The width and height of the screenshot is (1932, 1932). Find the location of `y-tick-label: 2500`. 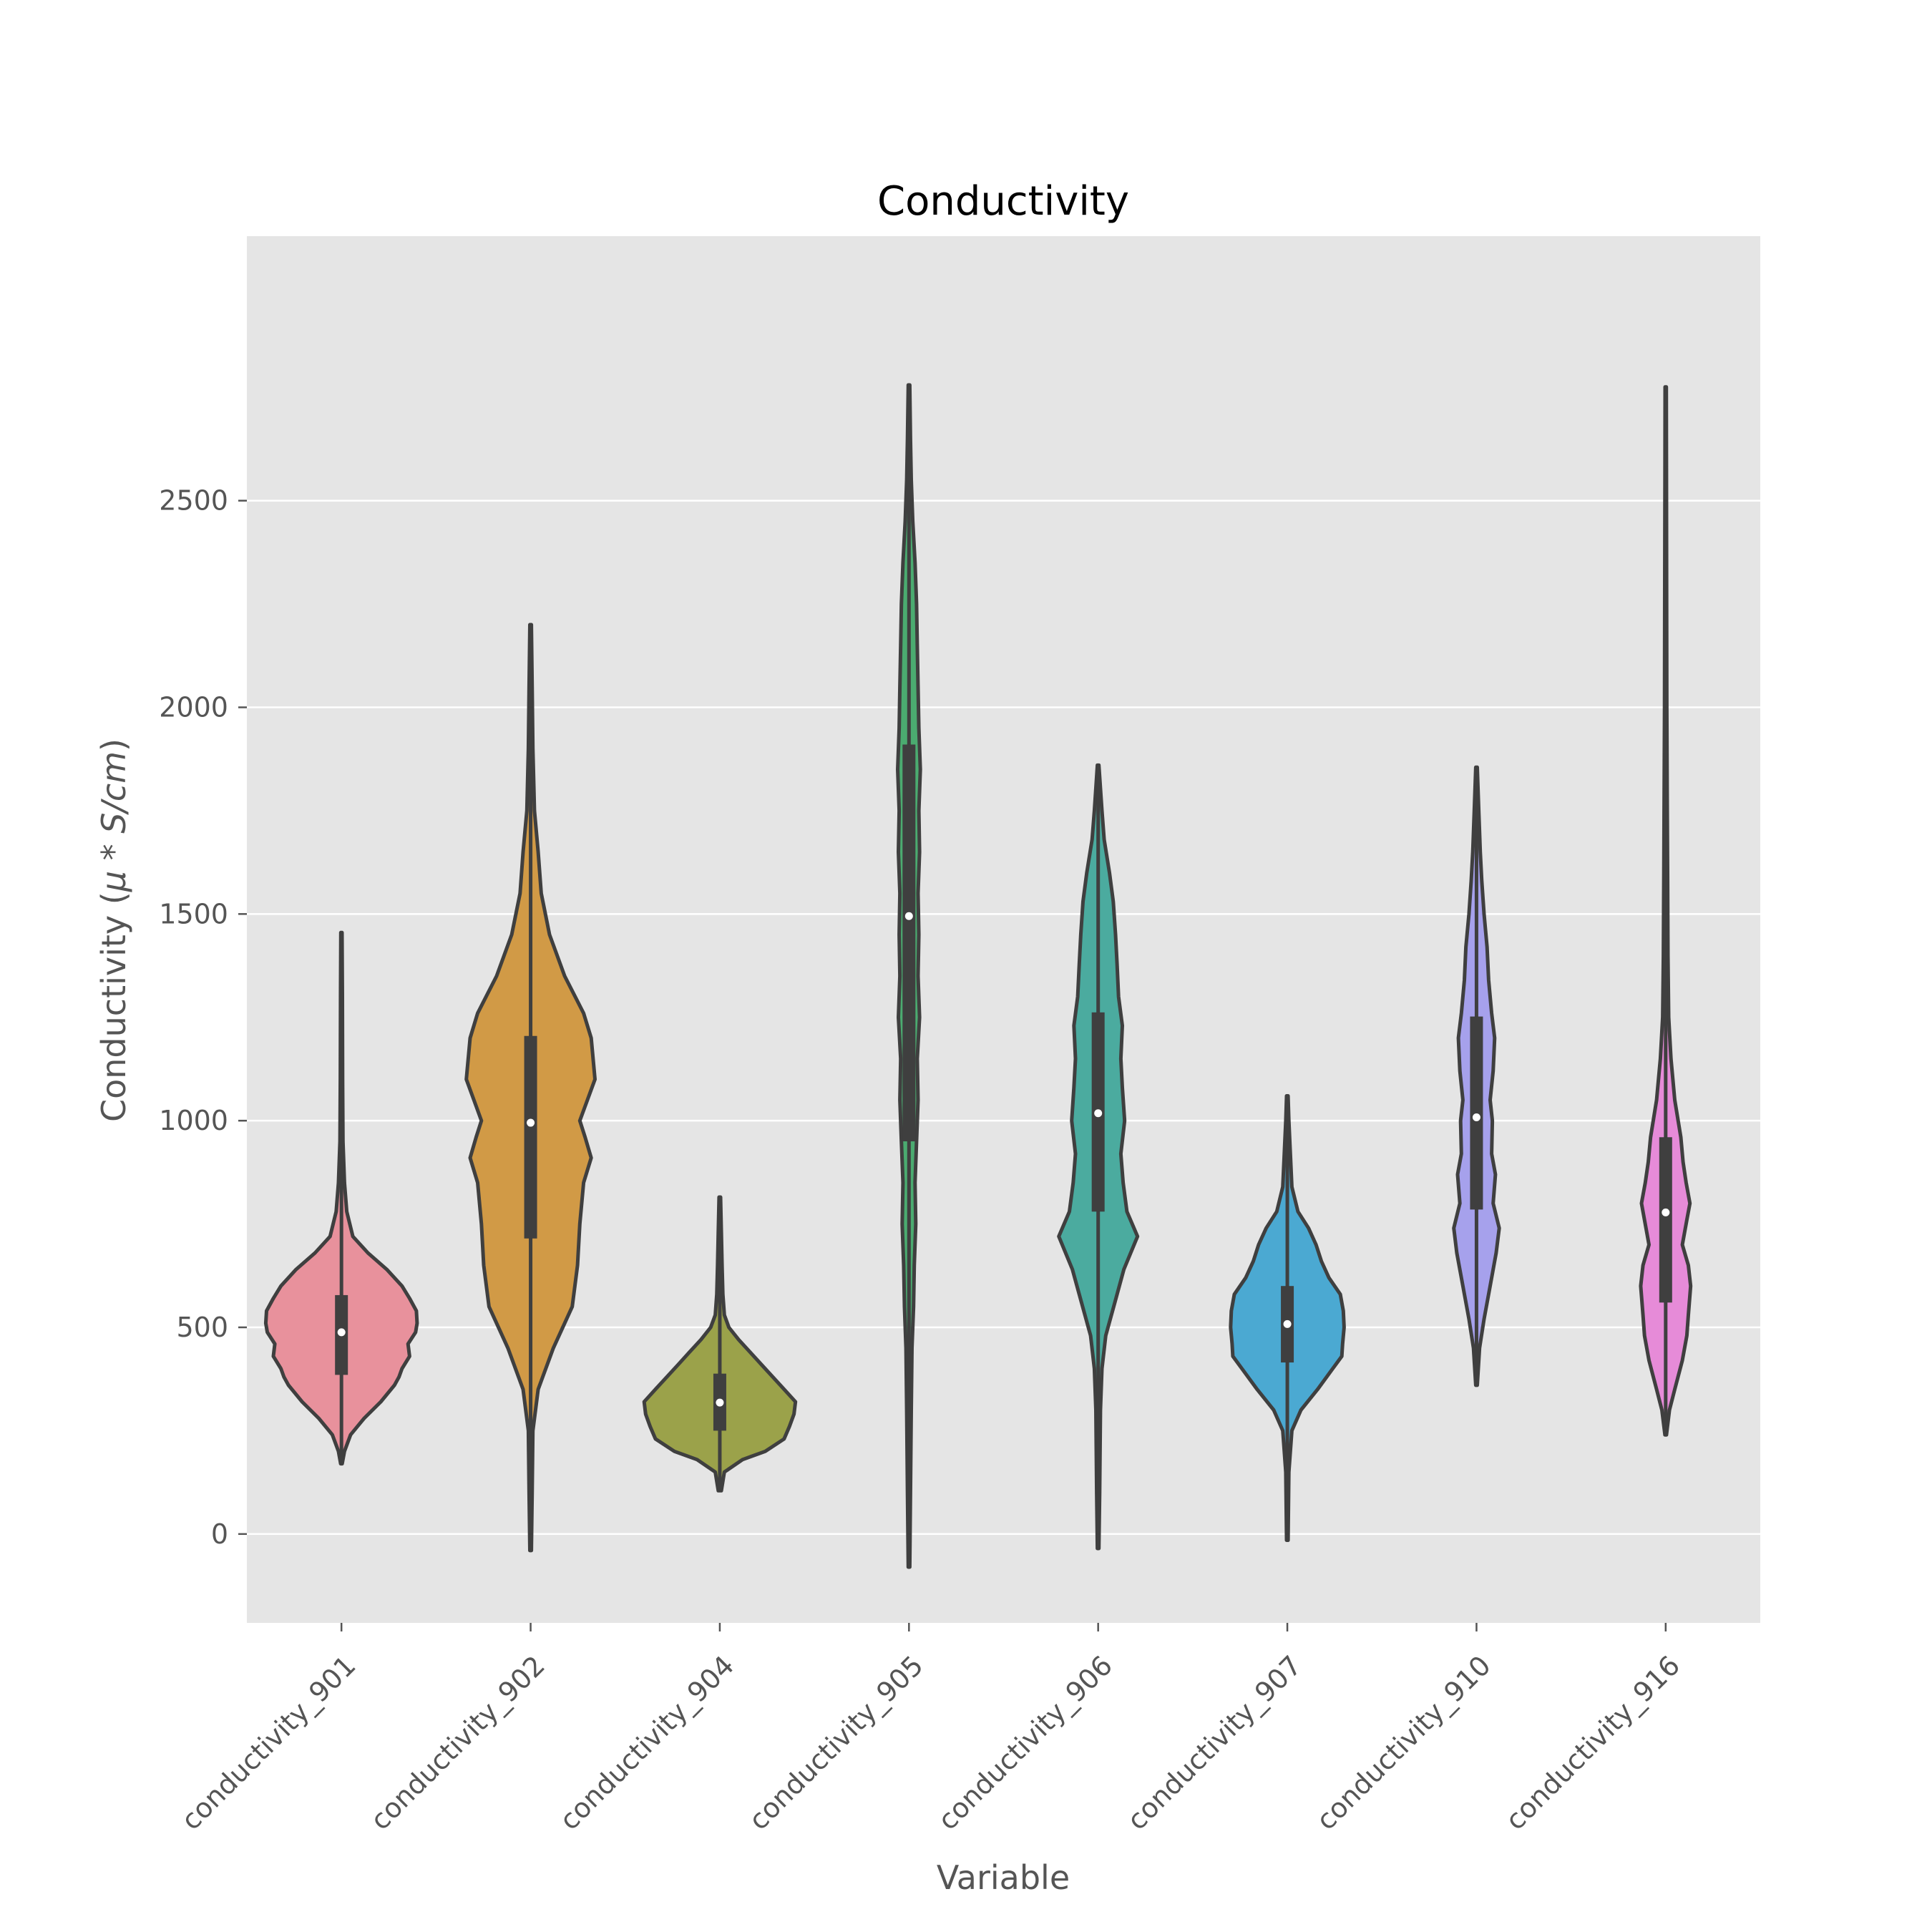

y-tick-label: 2500 is located at coordinates (193, 501).